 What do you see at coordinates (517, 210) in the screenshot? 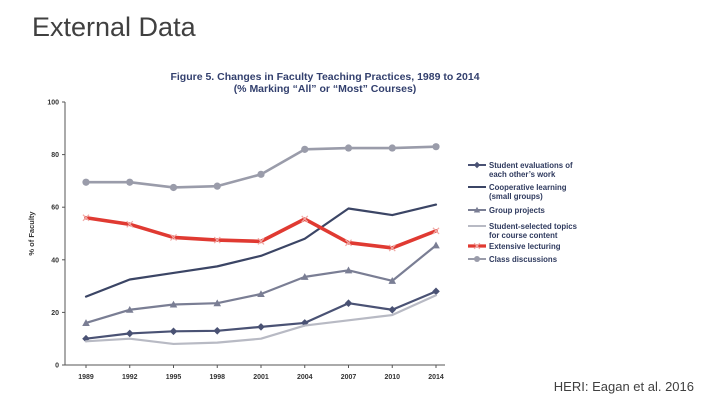
I see `legend-label: Group projects` at bounding box center [517, 210].